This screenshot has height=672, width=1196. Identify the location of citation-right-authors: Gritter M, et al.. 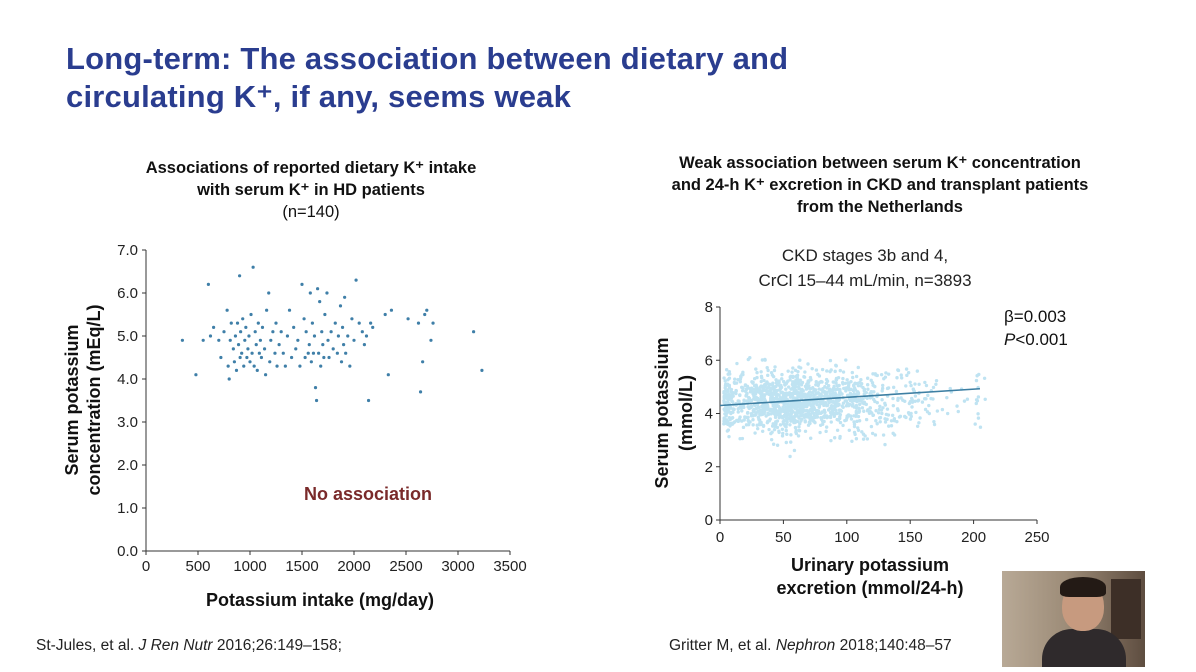
(722, 645).